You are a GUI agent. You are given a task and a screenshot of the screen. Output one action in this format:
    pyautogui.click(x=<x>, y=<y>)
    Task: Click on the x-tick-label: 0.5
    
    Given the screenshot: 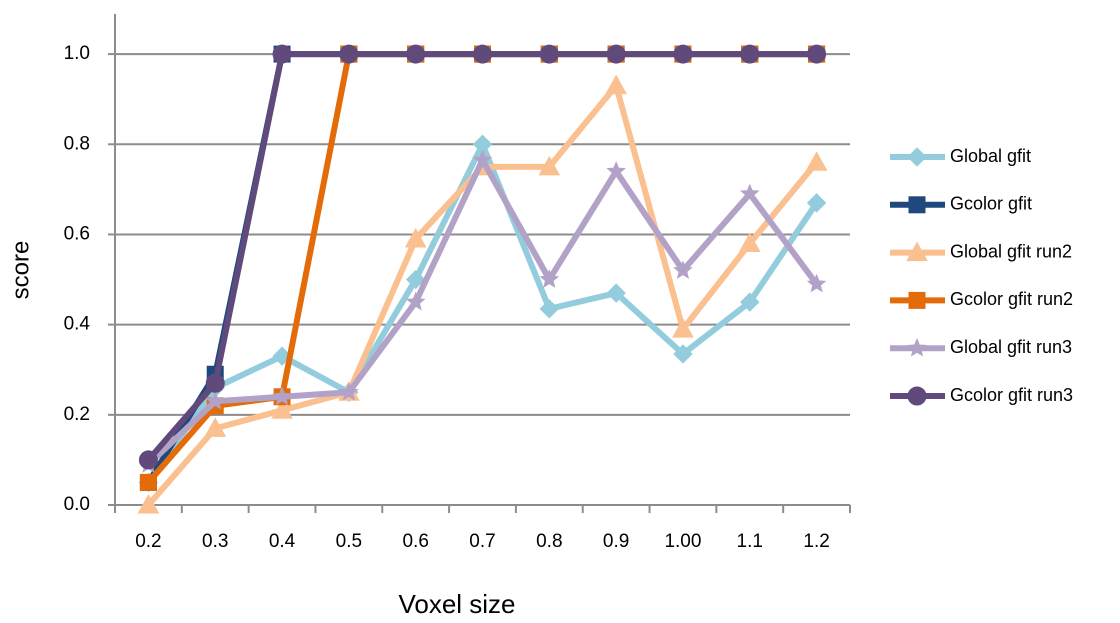 What is the action you would take?
    pyautogui.click(x=349, y=541)
    